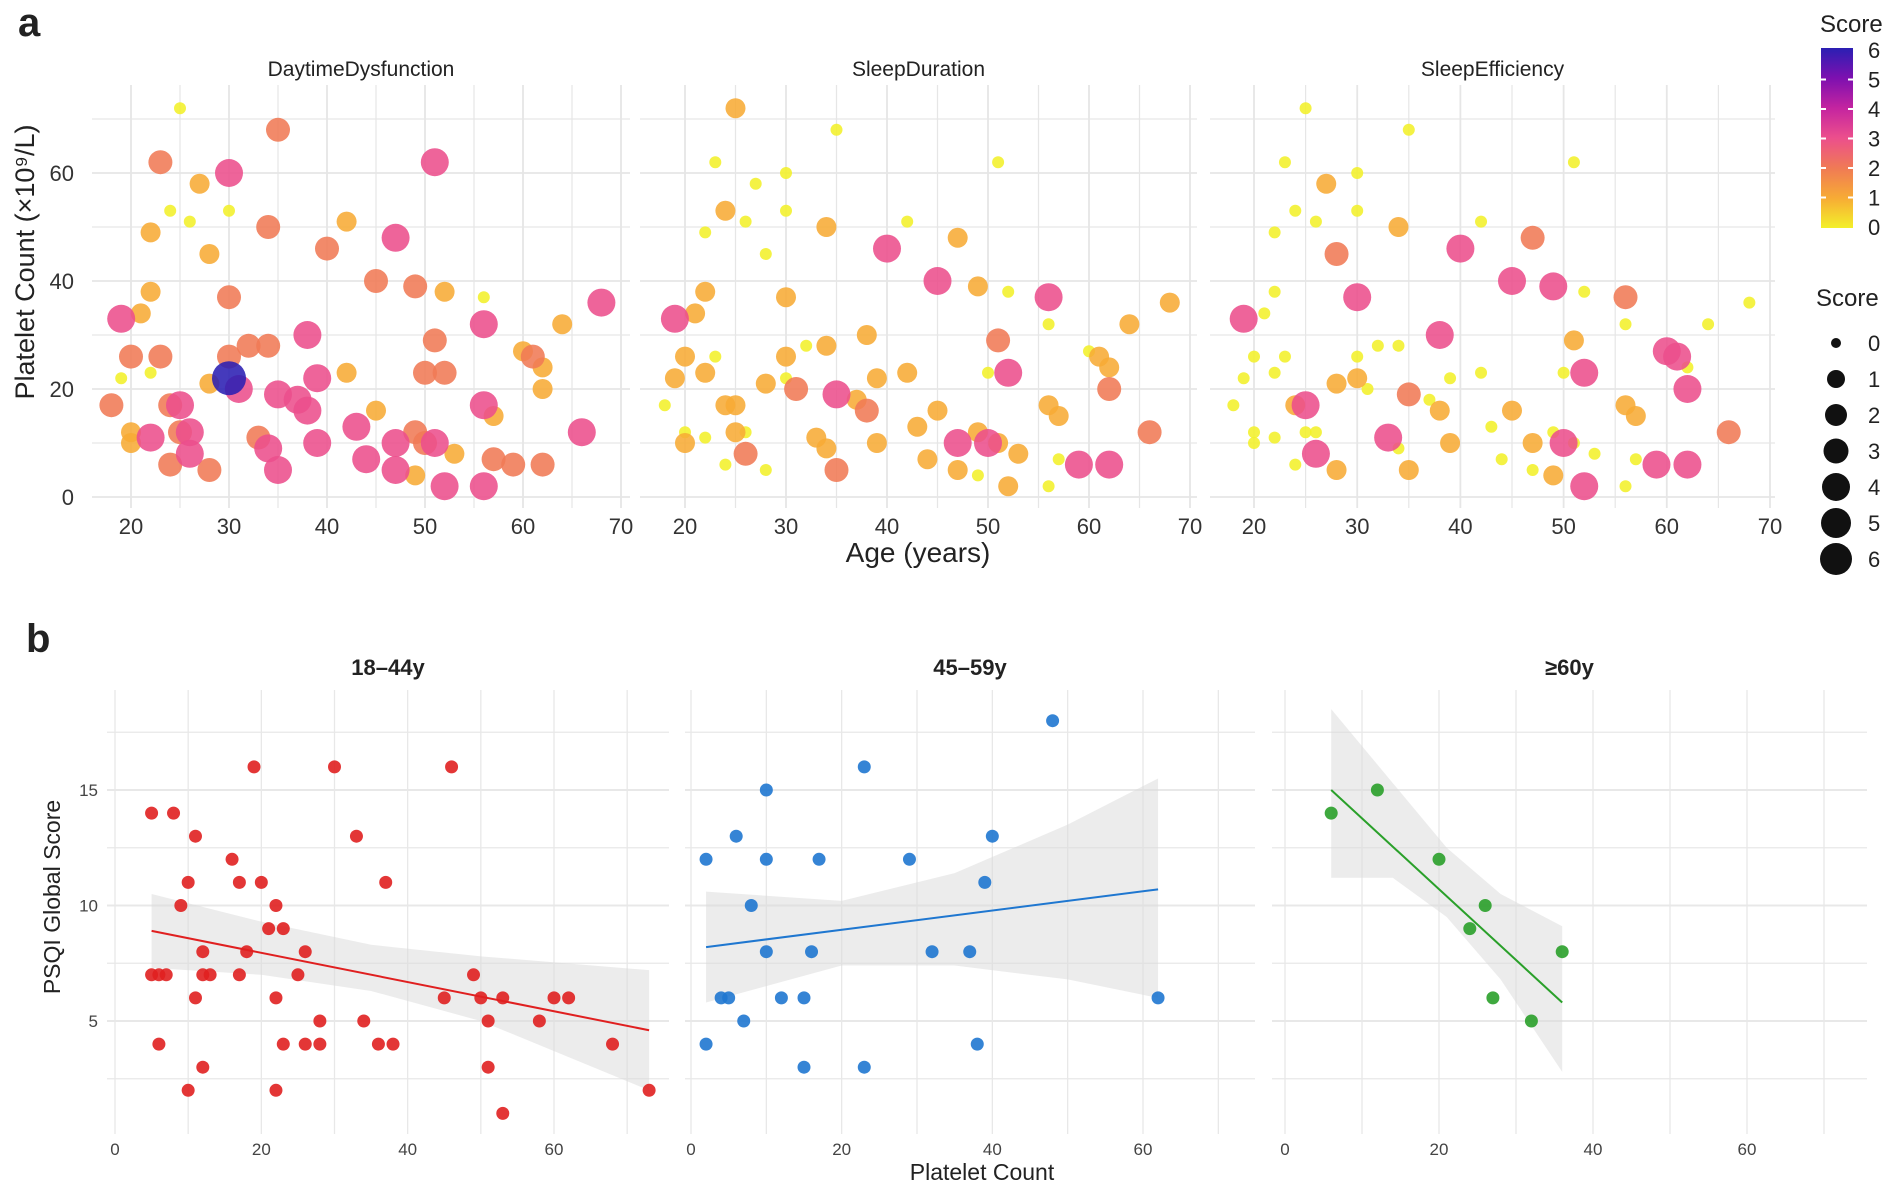 This screenshot has height=1190, width=1901. Describe the element at coordinates (388, 667) in the screenshot. I see `facet-title: 18–44y` at that location.